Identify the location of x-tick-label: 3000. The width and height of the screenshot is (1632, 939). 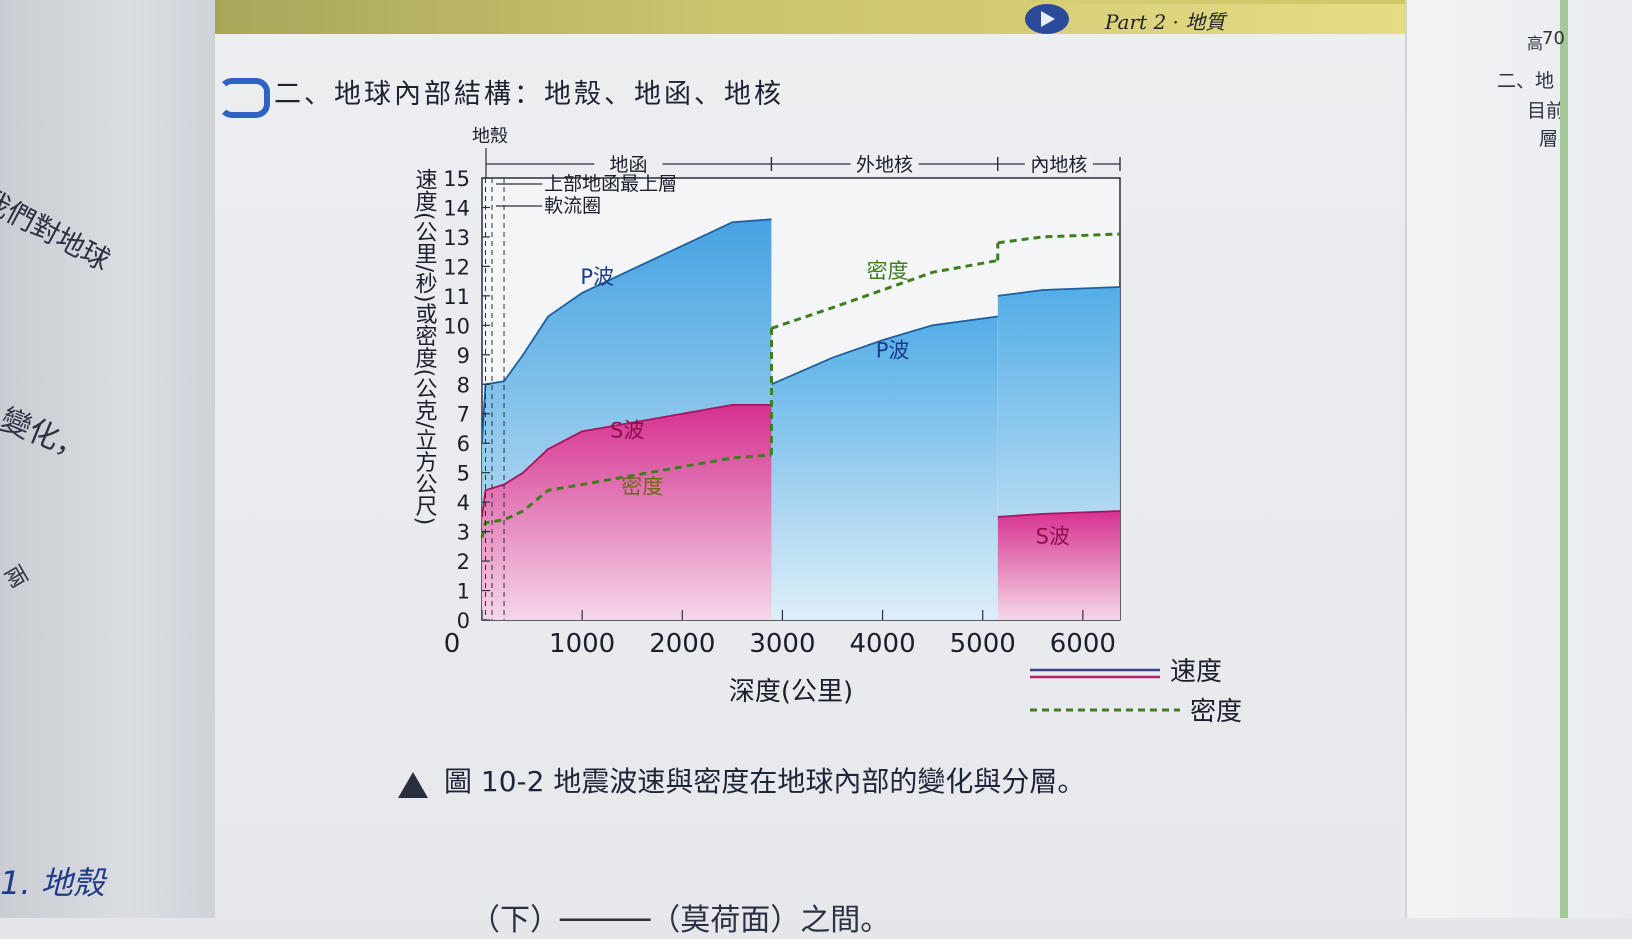
(782, 644).